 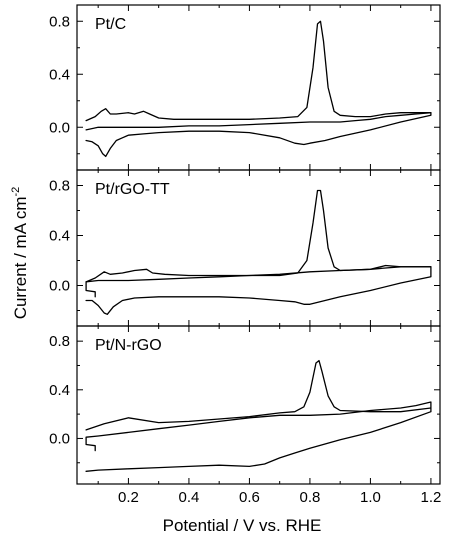 I want to click on x-tick-label: 1.0, so click(x=370, y=497).